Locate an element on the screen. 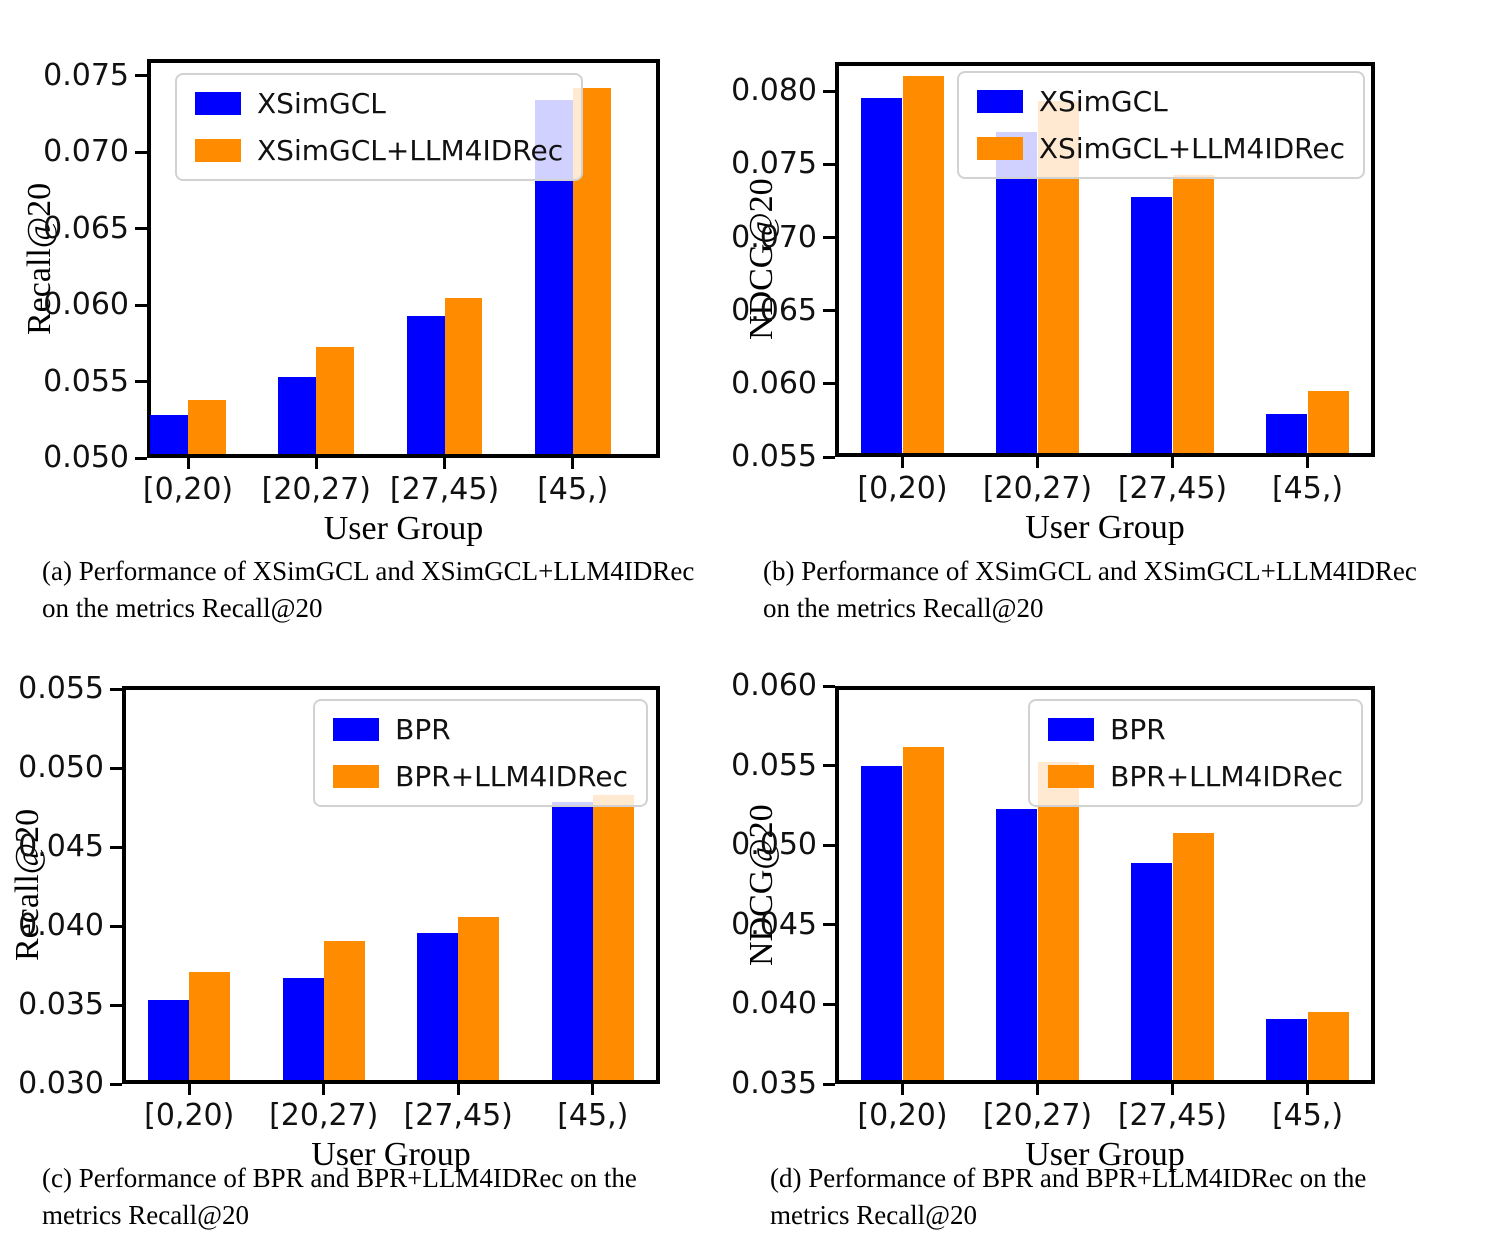  y-tick-label: 0.070 is located at coordinates (774, 237).